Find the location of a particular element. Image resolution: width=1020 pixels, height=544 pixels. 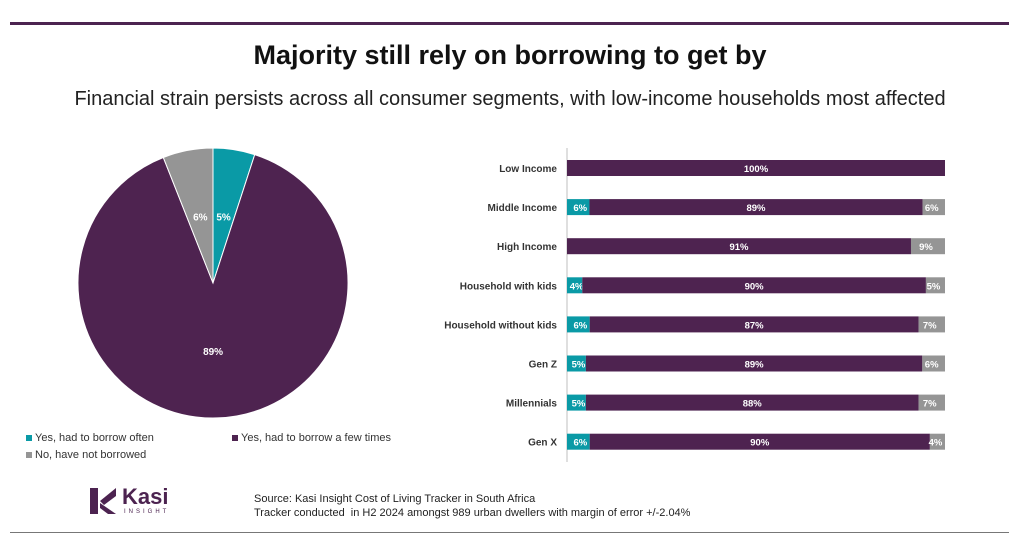

category-label: Millennials is located at coordinates (532, 404).